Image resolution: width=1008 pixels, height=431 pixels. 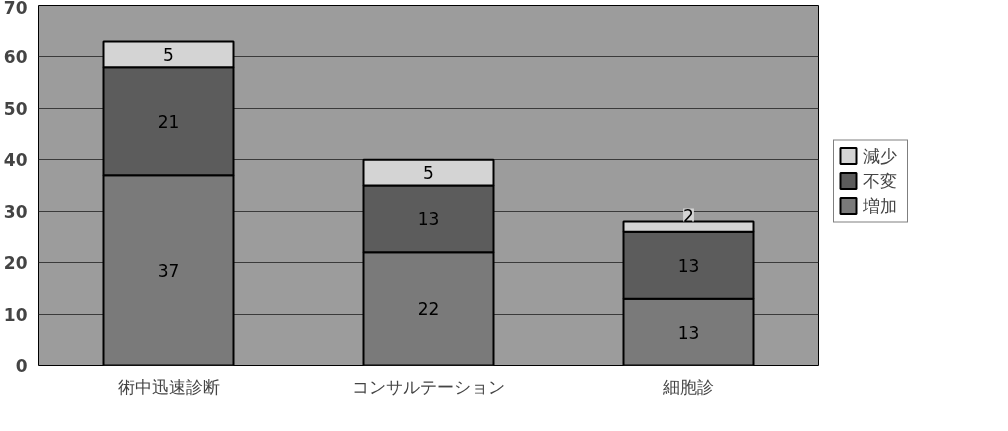 What do you see at coordinates (21, 366) in the screenshot?
I see `y-tick-label: 0` at bounding box center [21, 366].